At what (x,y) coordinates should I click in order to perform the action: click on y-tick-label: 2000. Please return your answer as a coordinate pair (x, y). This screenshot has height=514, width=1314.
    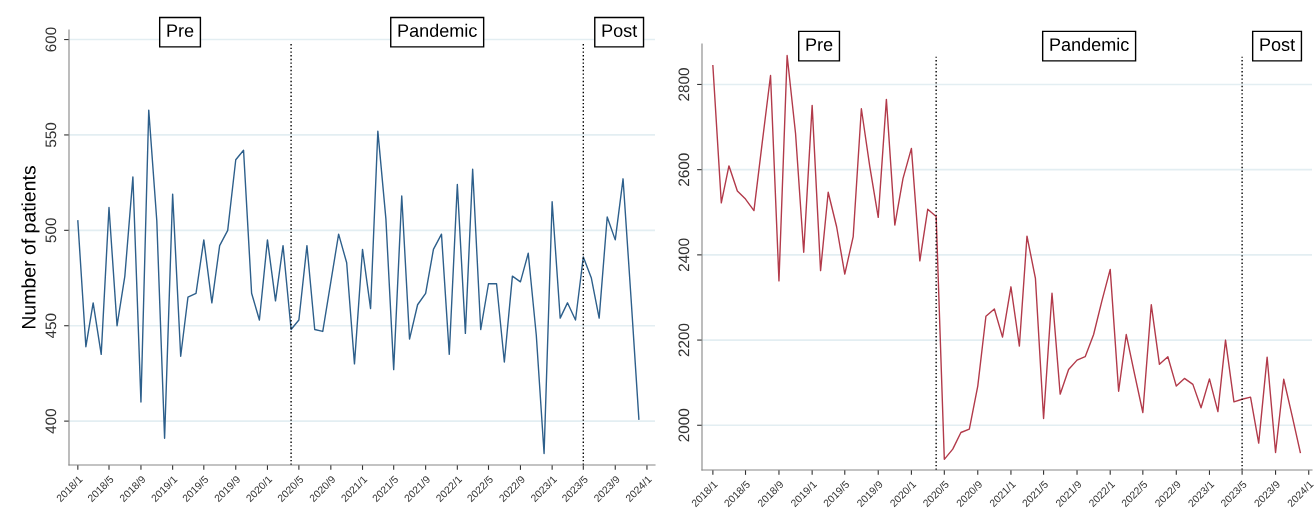
    Looking at the image, I should click on (684, 425).